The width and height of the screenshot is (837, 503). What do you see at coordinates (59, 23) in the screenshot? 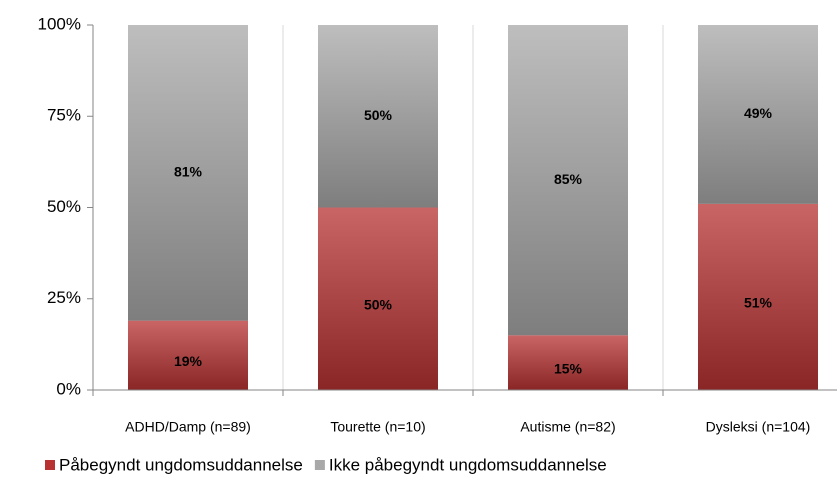
I see `y-tick-label: 100%` at bounding box center [59, 23].